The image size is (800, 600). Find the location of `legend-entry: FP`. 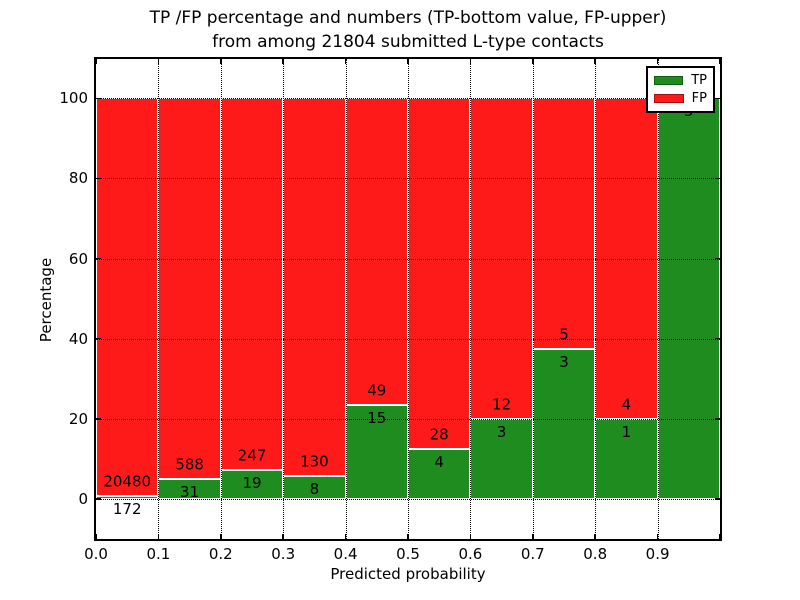

legend-entry: FP is located at coordinates (680, 99).